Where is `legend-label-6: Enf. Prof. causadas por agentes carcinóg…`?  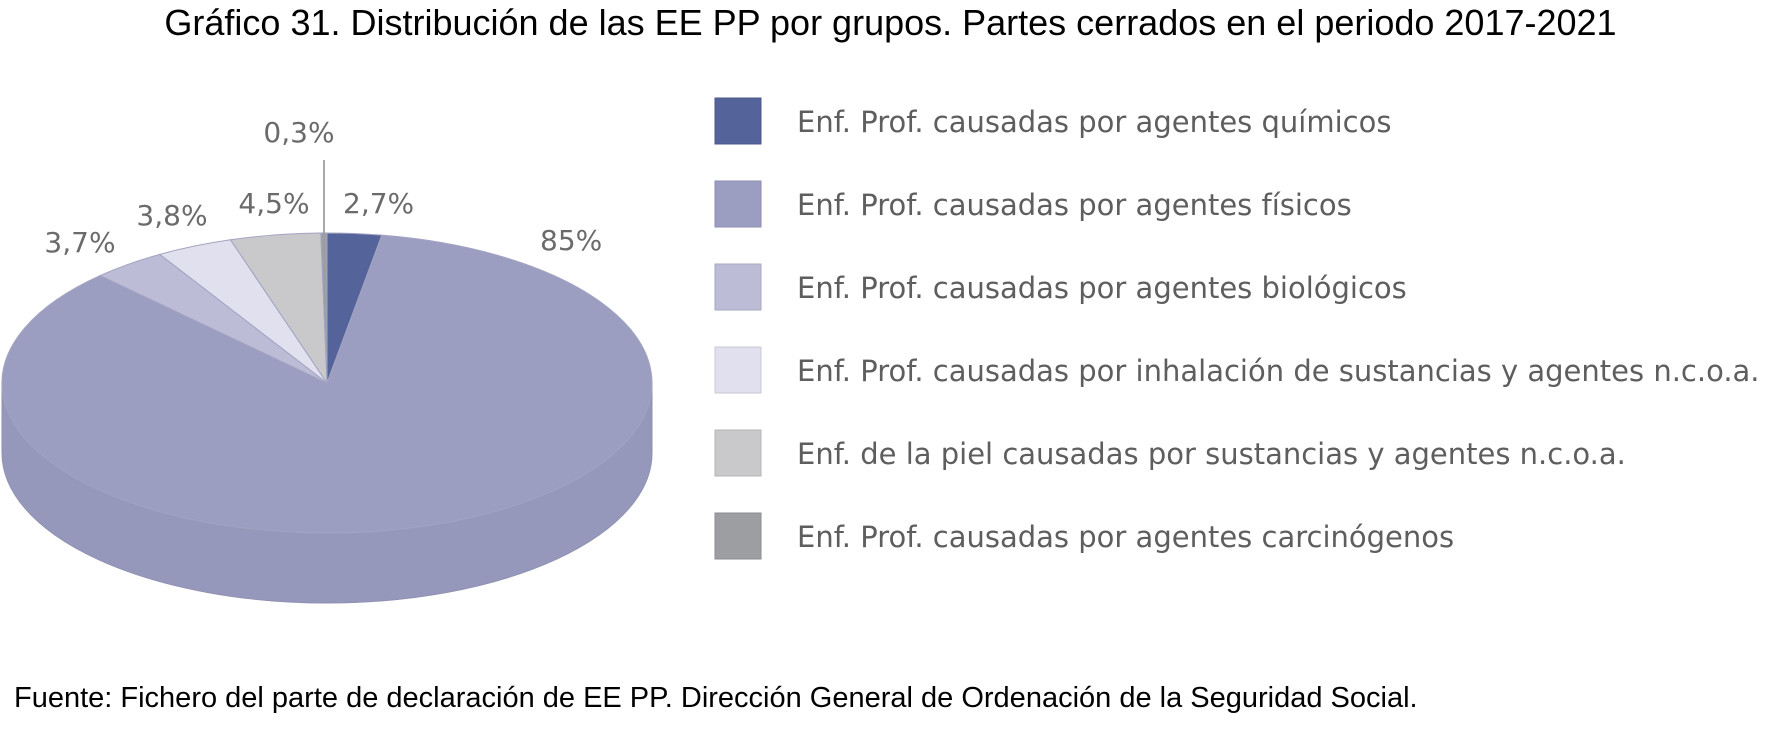 legend-label-6: Enf. Prof. causadas por agentes carcinóg… is located at coordinates (1125, 537).